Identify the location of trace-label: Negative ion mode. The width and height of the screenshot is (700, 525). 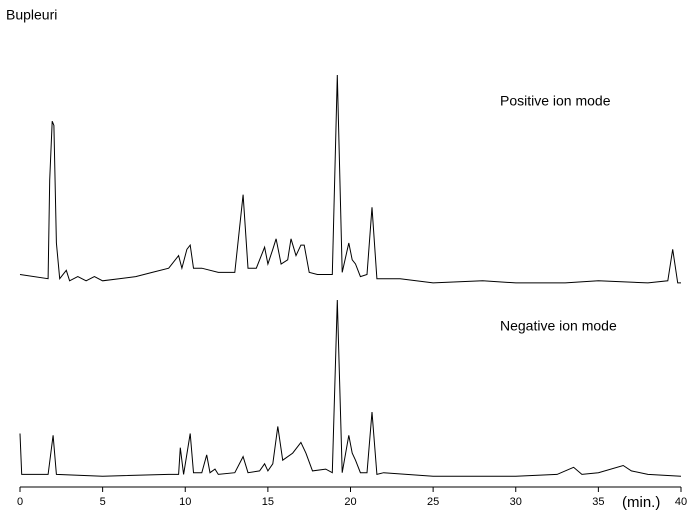
(558, 326).